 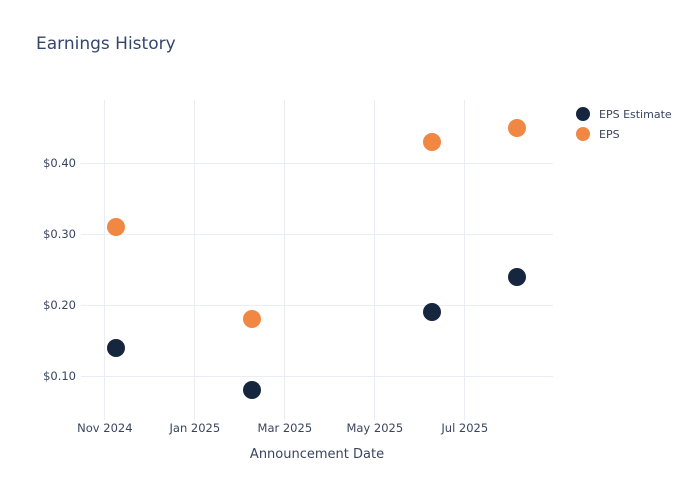 I want to click on eps-estimate-swatch-icon, so click(x=583, y=114).